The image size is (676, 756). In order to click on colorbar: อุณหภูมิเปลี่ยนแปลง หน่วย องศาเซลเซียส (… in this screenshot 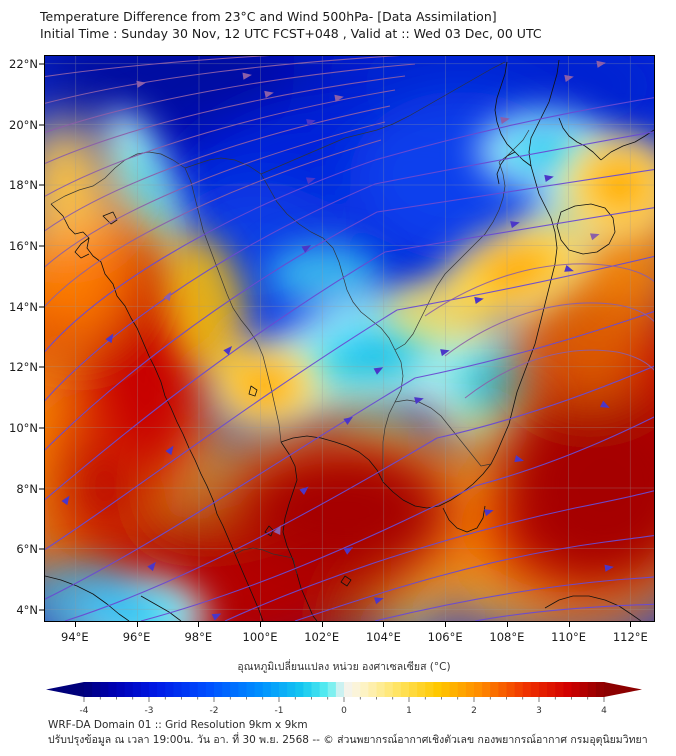, I will do `click(344, 691)`.